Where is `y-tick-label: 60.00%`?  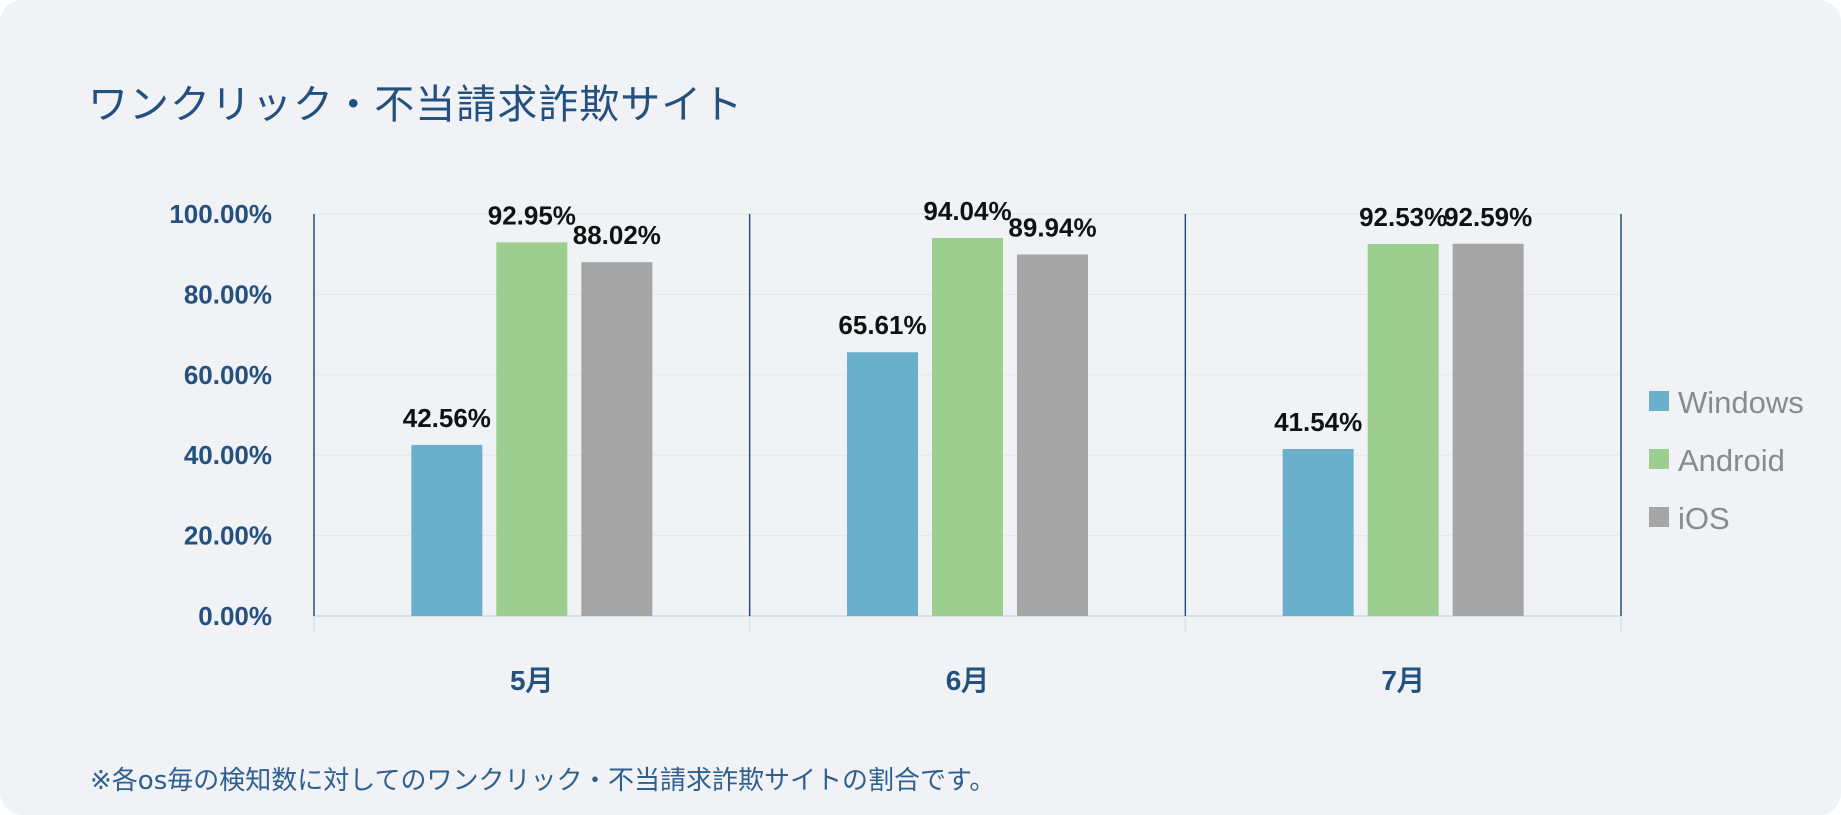 y-tick-label: 60.00% is located at coordinates (228, 375).